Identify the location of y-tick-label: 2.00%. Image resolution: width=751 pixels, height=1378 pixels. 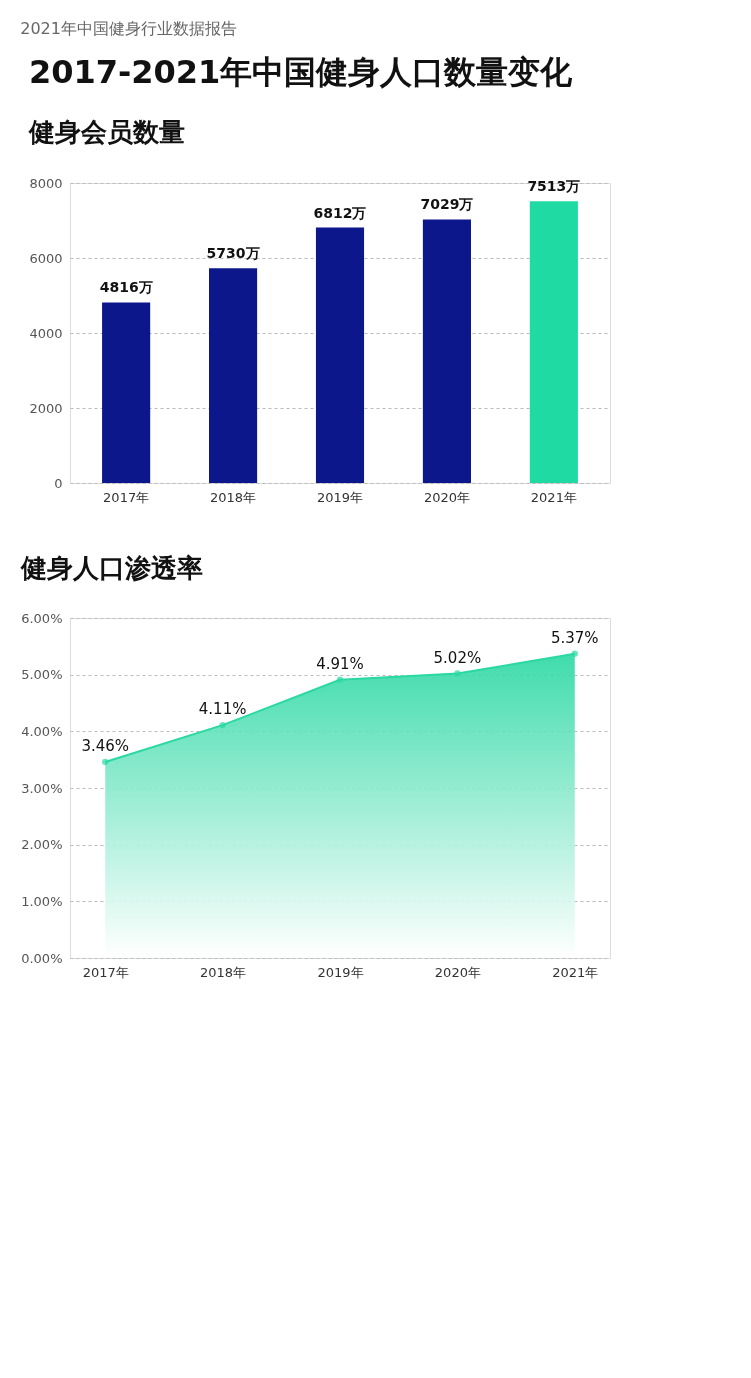
(42, 845).